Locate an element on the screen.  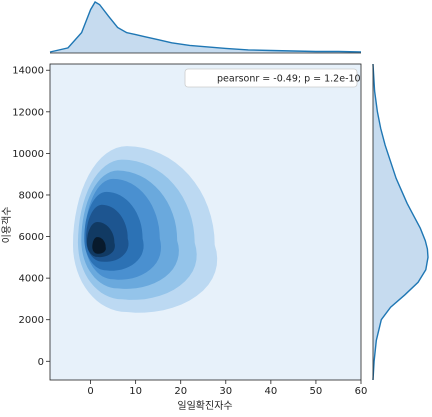
y-tick-label: 10000 is located at coordinates (28, 154).